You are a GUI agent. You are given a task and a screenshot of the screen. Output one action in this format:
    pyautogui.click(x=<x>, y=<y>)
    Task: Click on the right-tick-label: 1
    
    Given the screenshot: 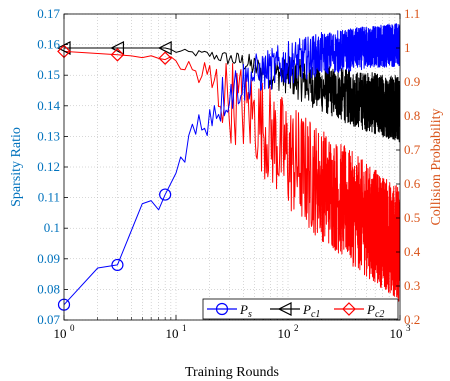 What is the action you would take?
    pyautogui.click(x=407, y=47)
    